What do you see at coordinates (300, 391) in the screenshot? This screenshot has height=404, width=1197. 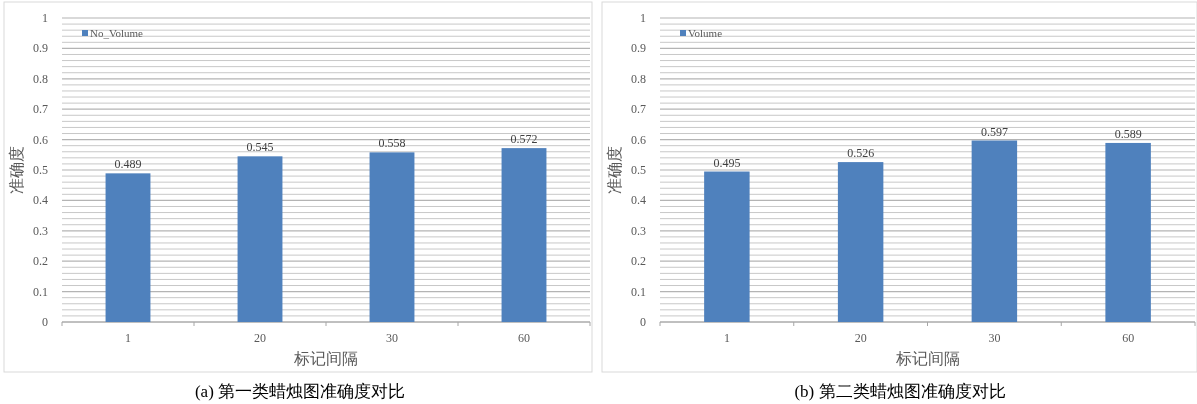 I see `text: (a) 第一类蜡烛图准确度对比` at bounding box center [300, 391].